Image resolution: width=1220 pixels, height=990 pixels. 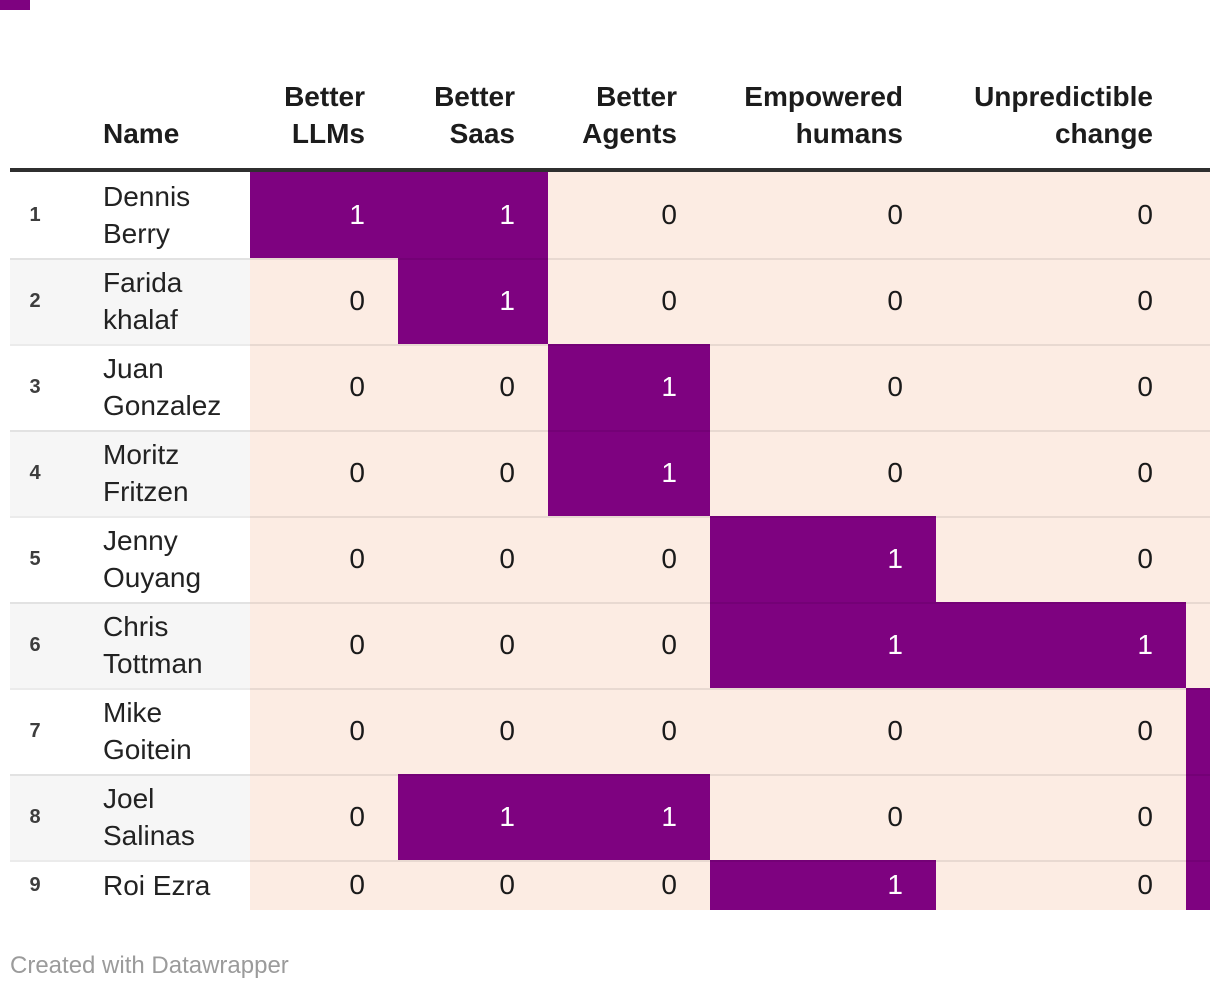 I want to click on row-index: 9, so click(x=35, y=885).